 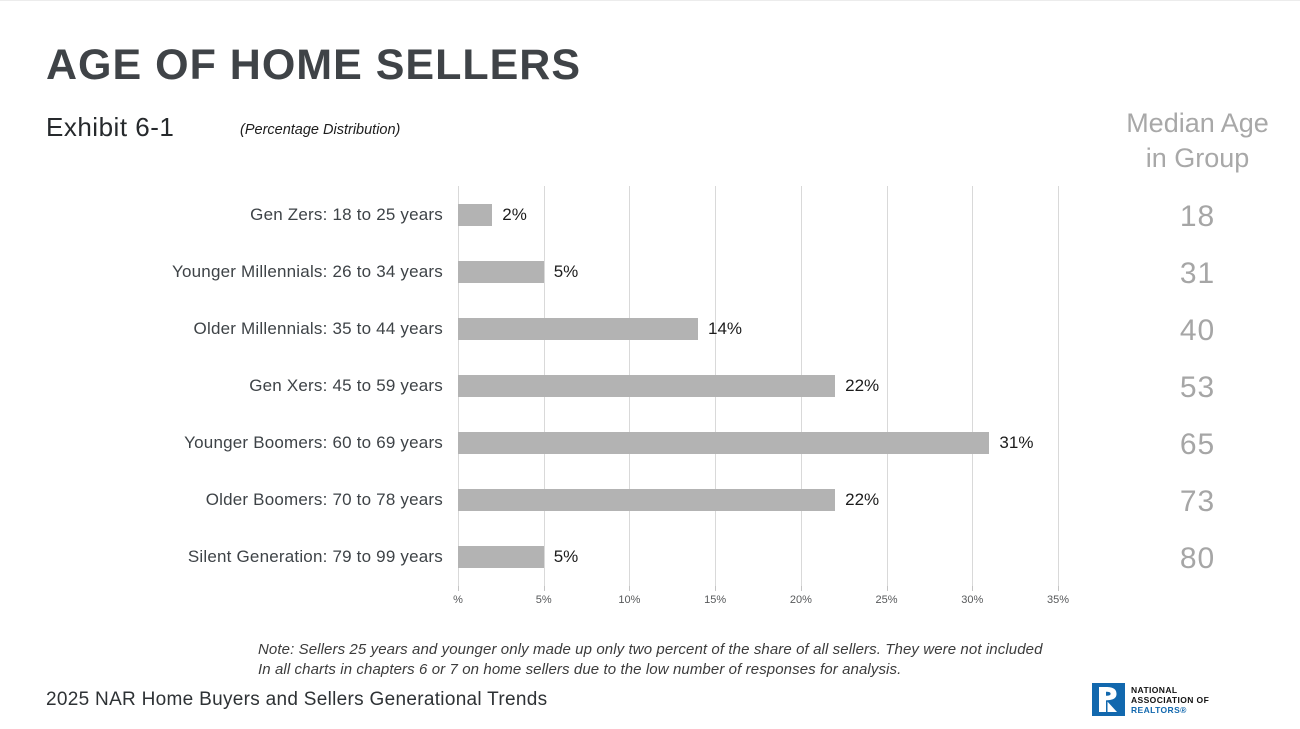 What do you see at coordinates (1159, 709) in the screenshot?
I see `nar-logo-line3: REALTORS®` at bounding box center [1159, 709].